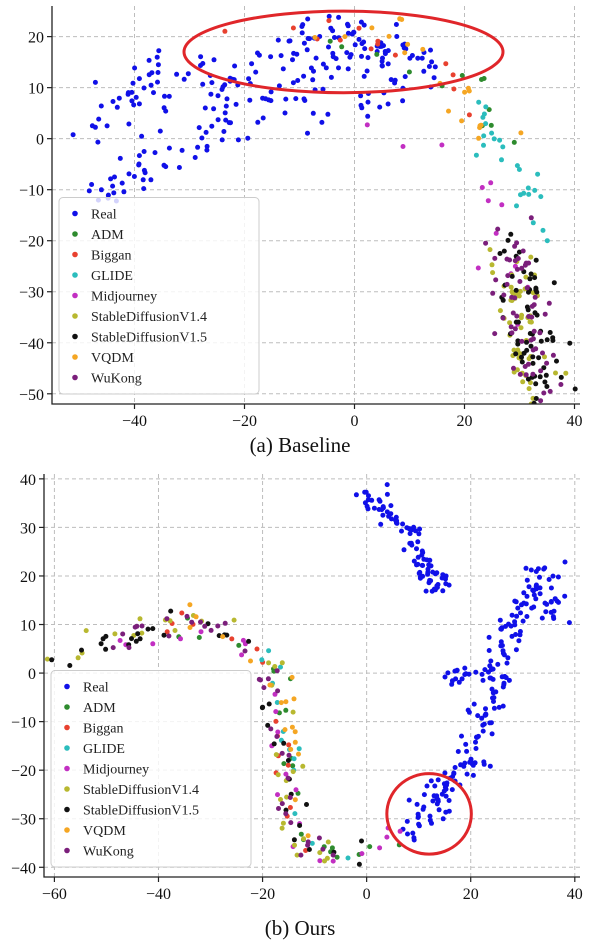 The image size is (590, 945). I want to click on y-tick-label: 30, so click(28, 528).